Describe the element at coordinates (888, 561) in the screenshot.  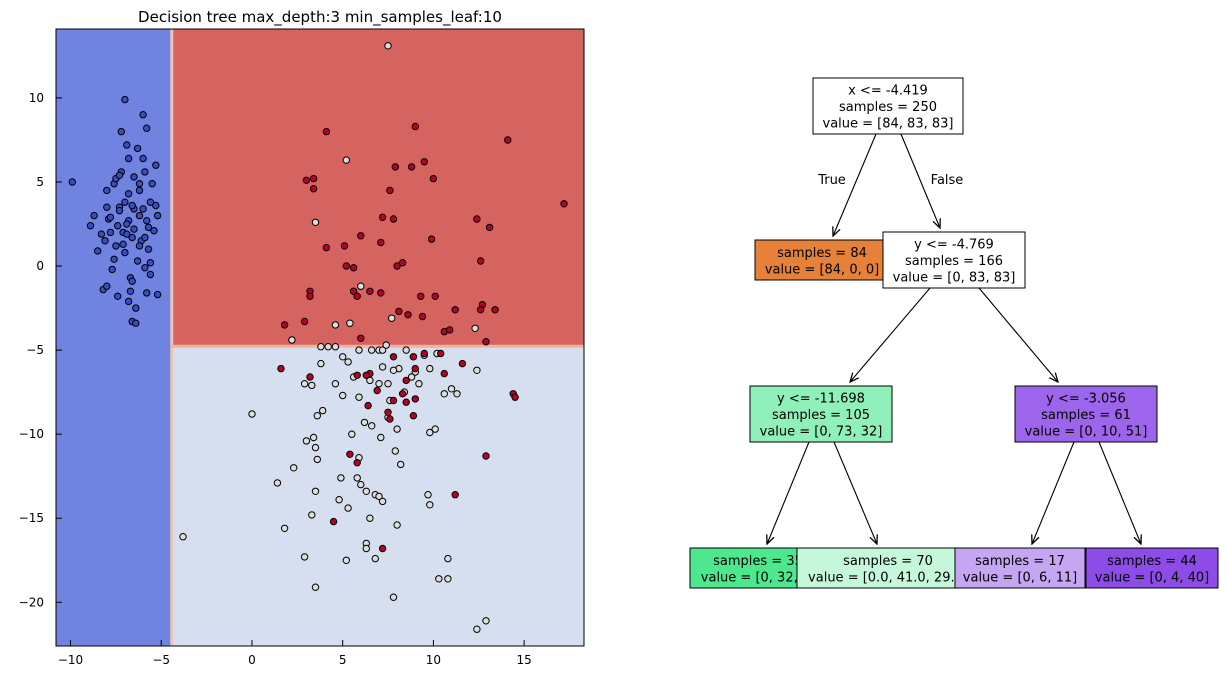
I see `tree-node-text: samples = 70` at that location.